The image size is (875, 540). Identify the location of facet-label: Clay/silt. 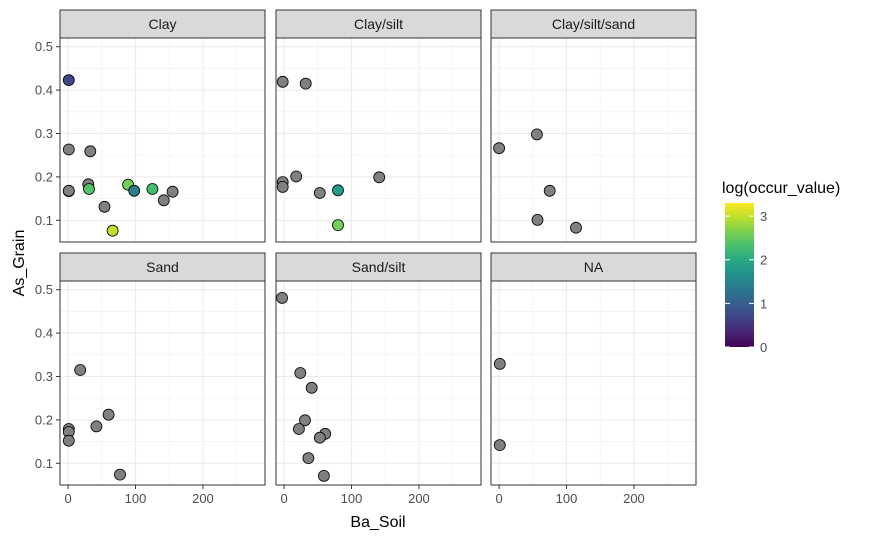
(378, 24).